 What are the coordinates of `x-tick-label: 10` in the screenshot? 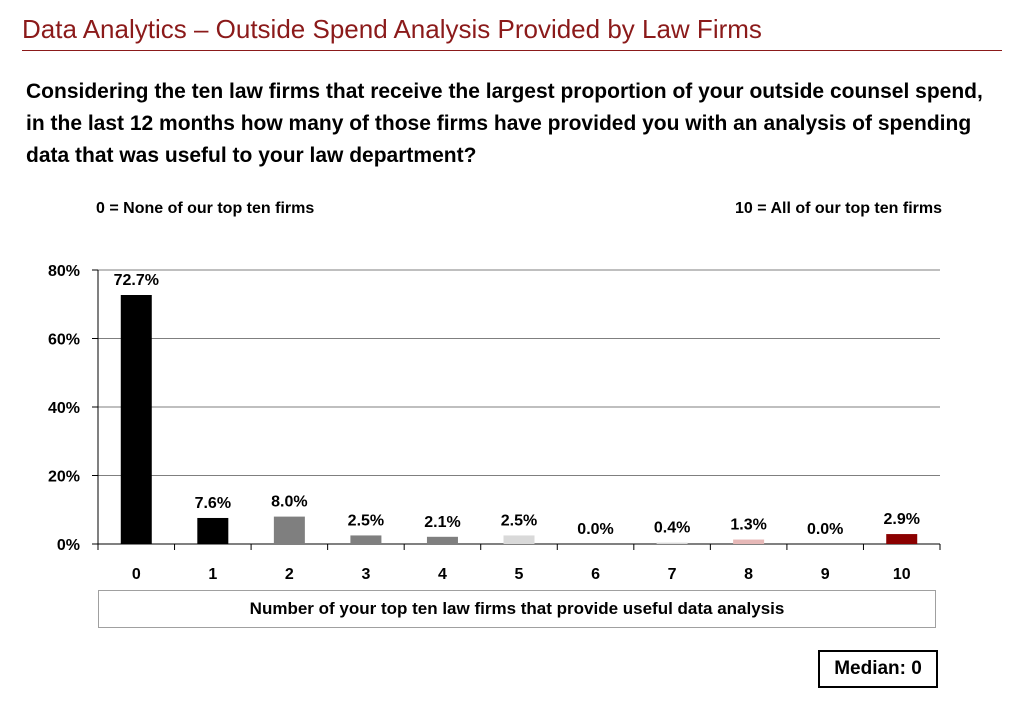 It's located at (902, 574).